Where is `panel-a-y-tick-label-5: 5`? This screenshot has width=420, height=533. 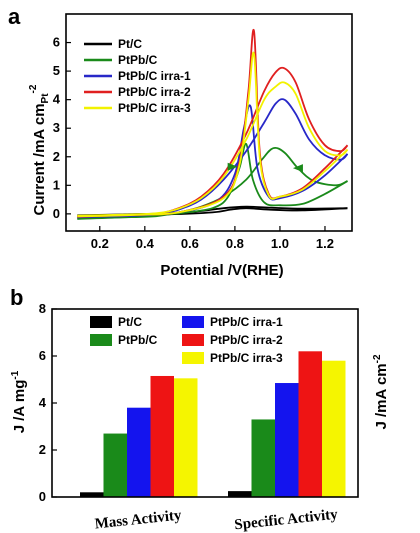
panel-a-y-tick-label-5: 5 is located at coordinates (56, 70).